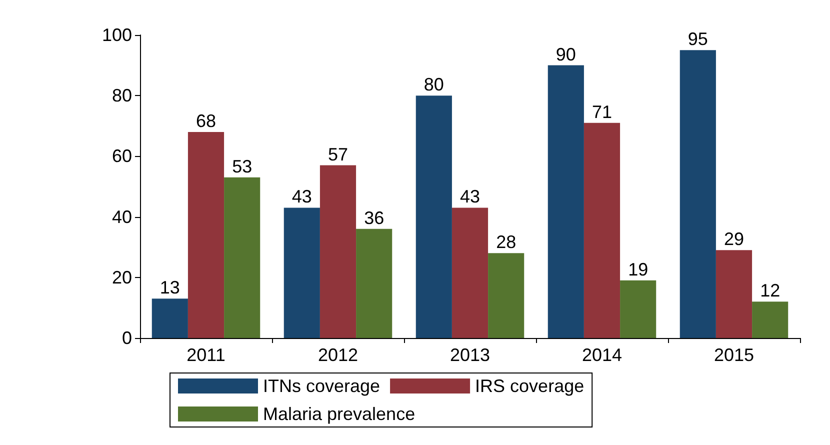  I want to click on legend-label: Malaria prevalence, so click(339, 414).